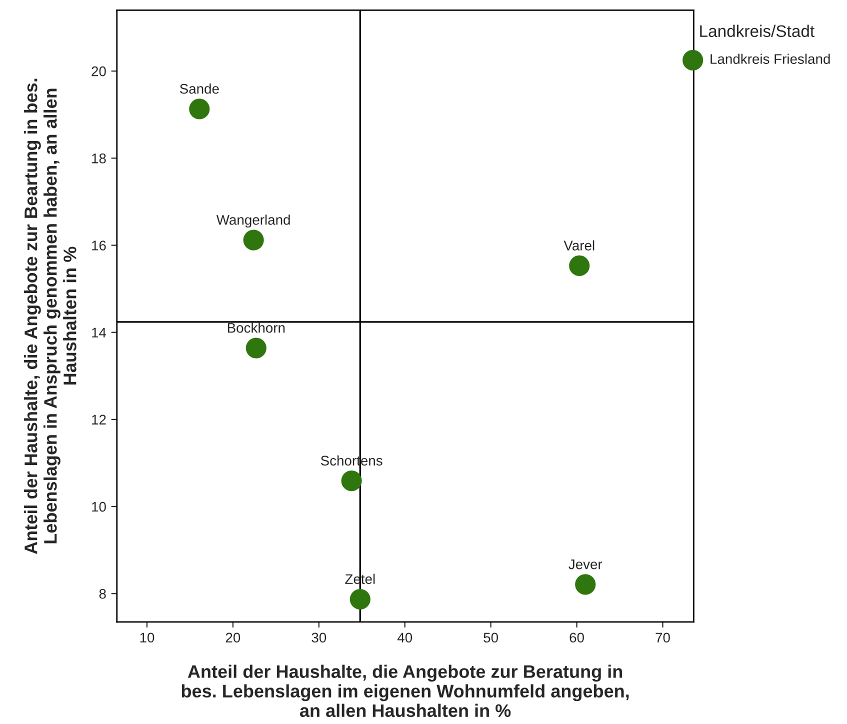 Image resolution: width=847 pixels, height=724 pixels. Describe the element at coordinates (585, 565) in the screenshot. I see `data-label: Jever` at that location.